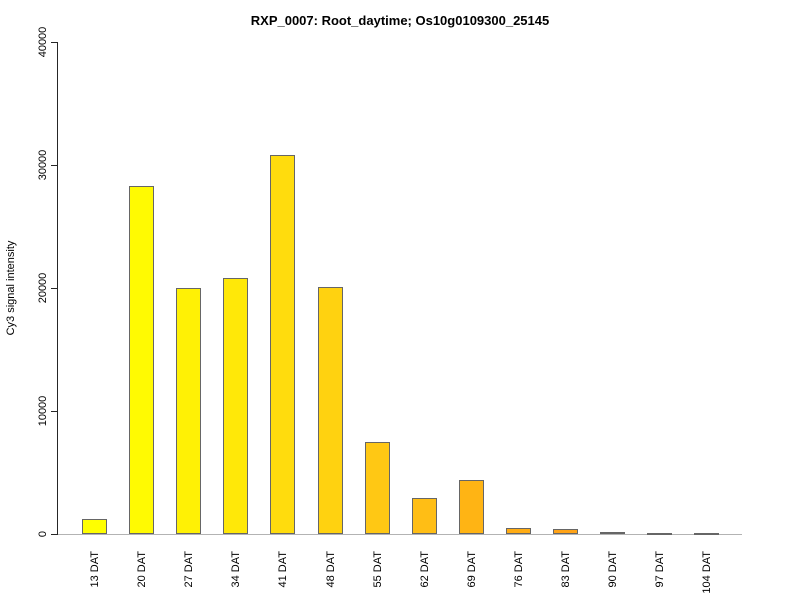 Image resolution: width=800 pixels, height=600 pixels. Describe the element at coordinates (518, 569) in the screenshot. I see `x-tick-label: 76 DAT` at that location.